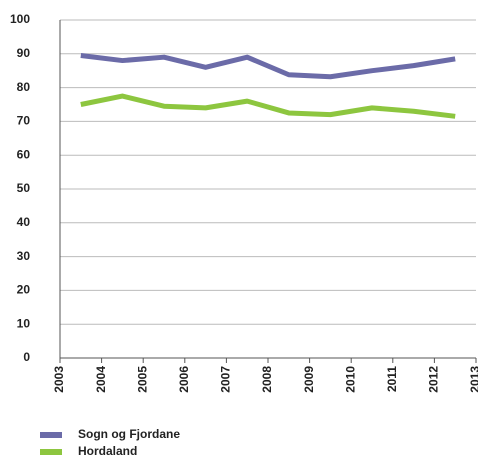  I want to click on y-tick-label: 30, so click(24, 256).